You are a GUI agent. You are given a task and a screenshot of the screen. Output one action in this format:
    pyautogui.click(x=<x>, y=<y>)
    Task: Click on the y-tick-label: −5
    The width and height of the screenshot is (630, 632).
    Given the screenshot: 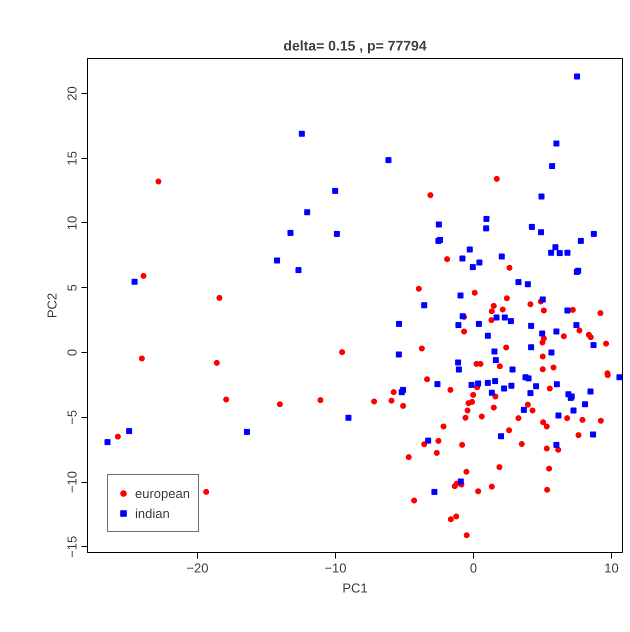 What is the action you would take?
    pyautogui.click(x=72, y=417)
    